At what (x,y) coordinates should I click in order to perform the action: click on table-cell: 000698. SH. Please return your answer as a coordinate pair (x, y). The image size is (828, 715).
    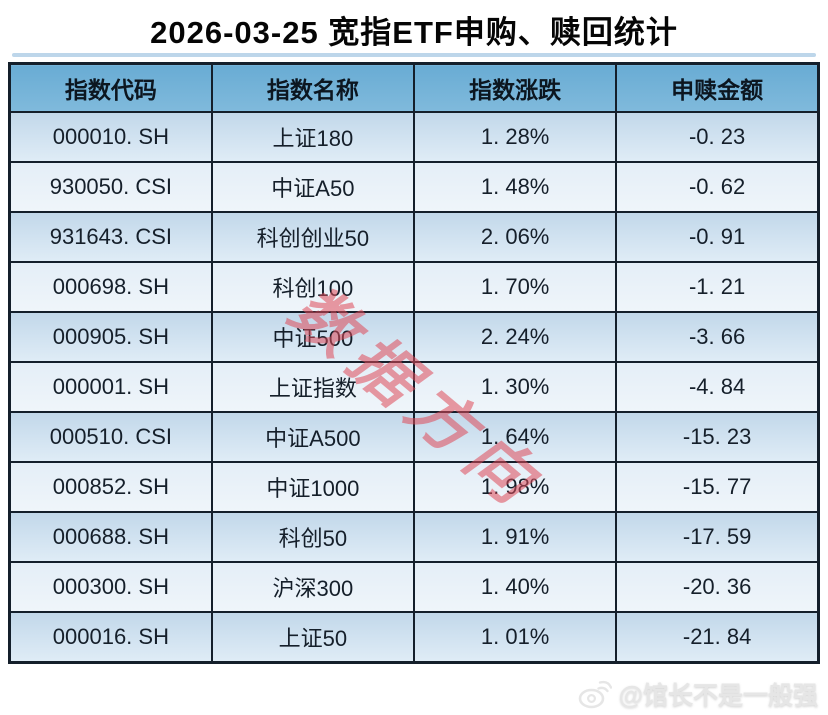
    Looking at the image, I should click on (110, 287).